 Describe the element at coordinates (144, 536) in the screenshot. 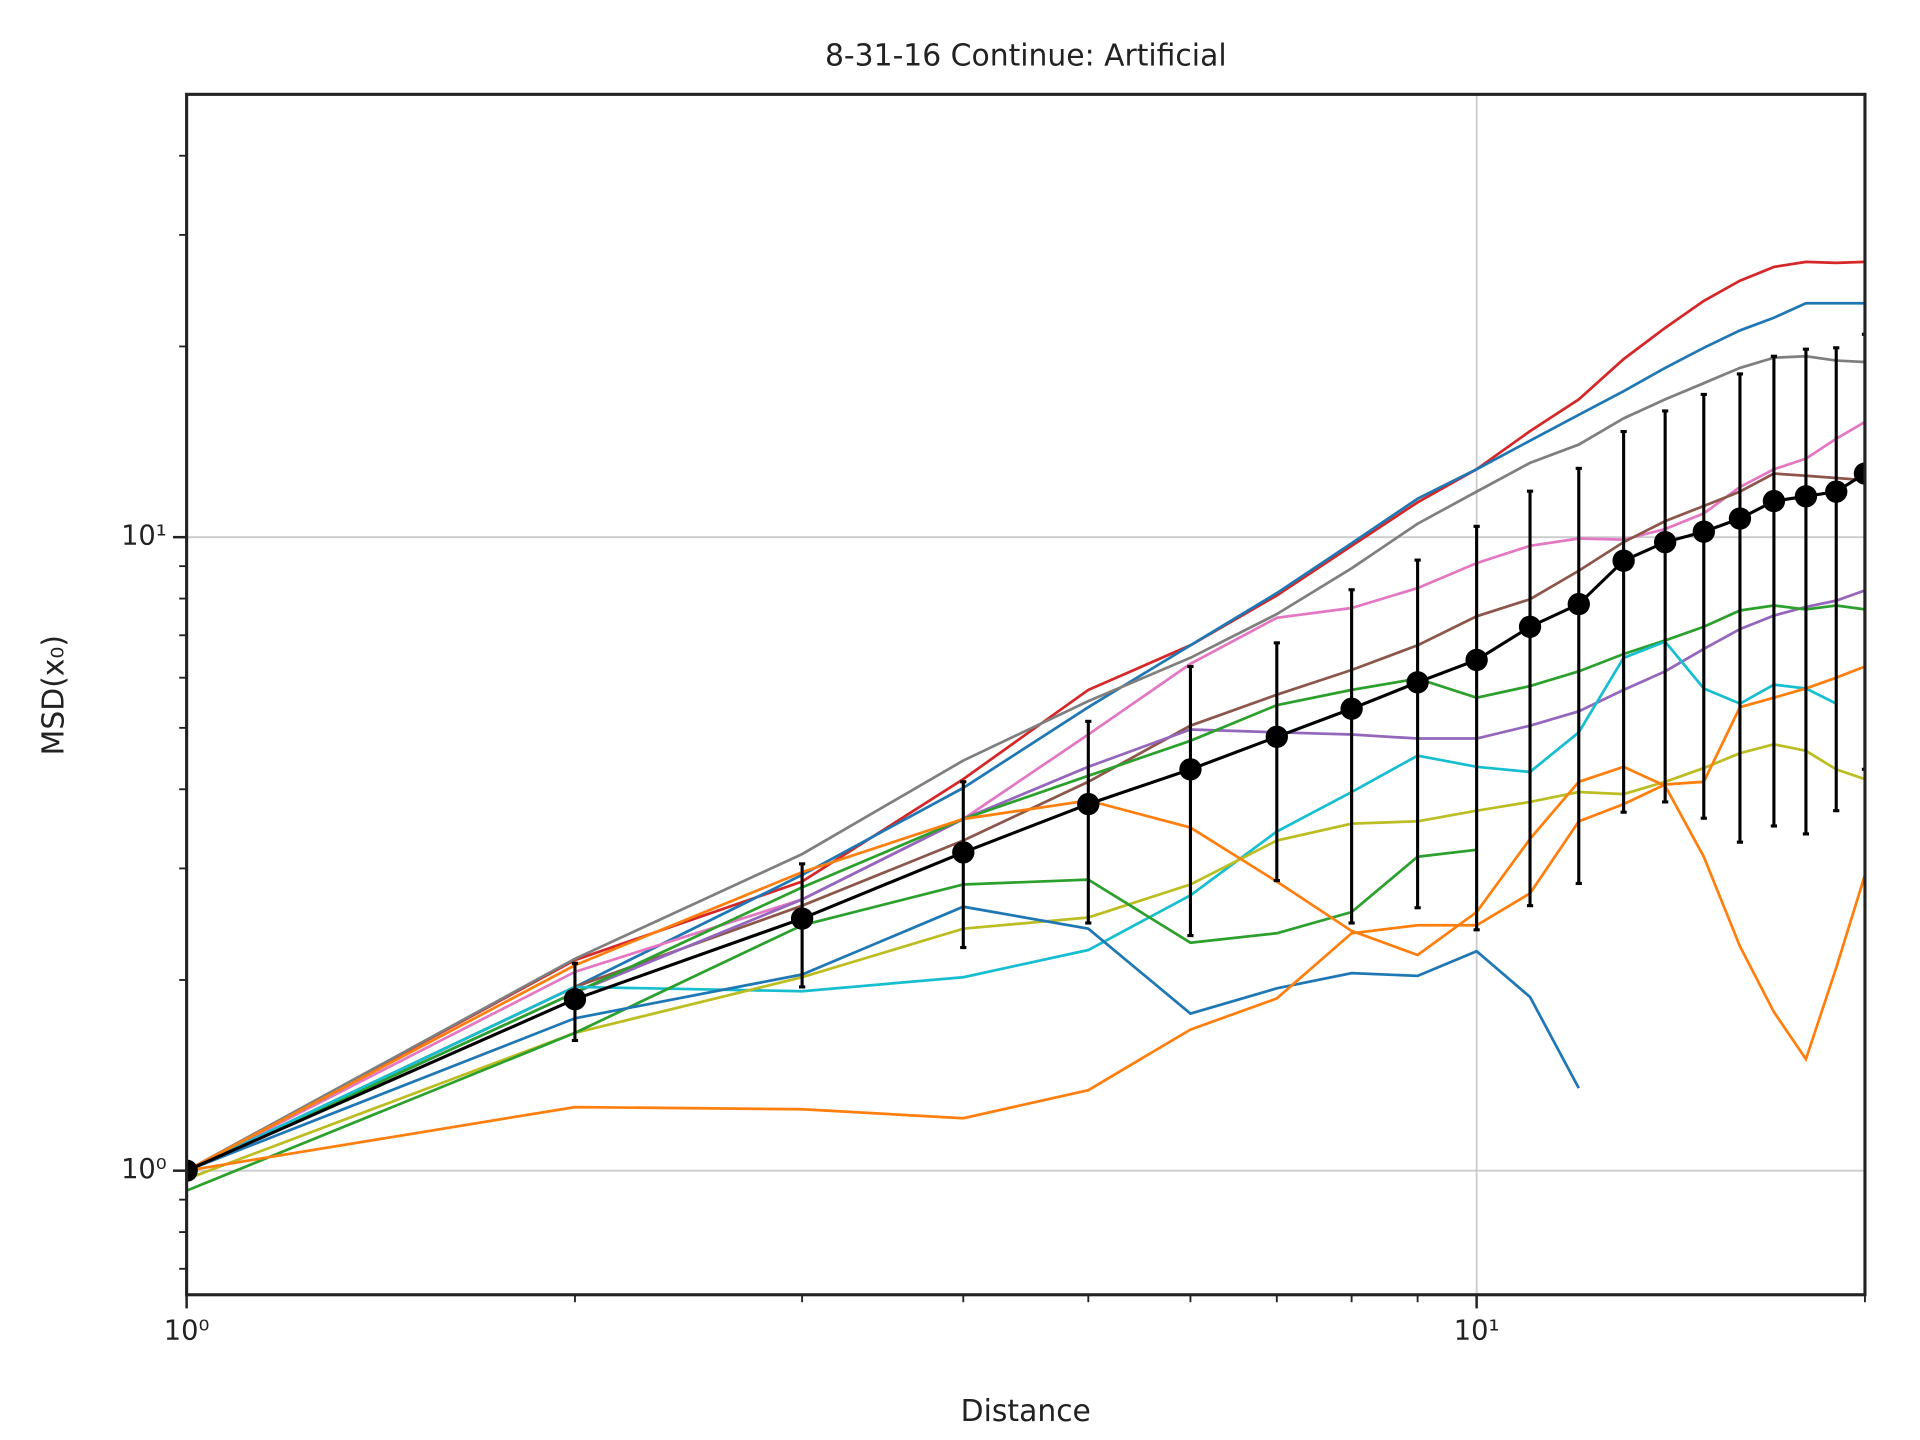

I see `y-tick-label: 10¹` at that location.